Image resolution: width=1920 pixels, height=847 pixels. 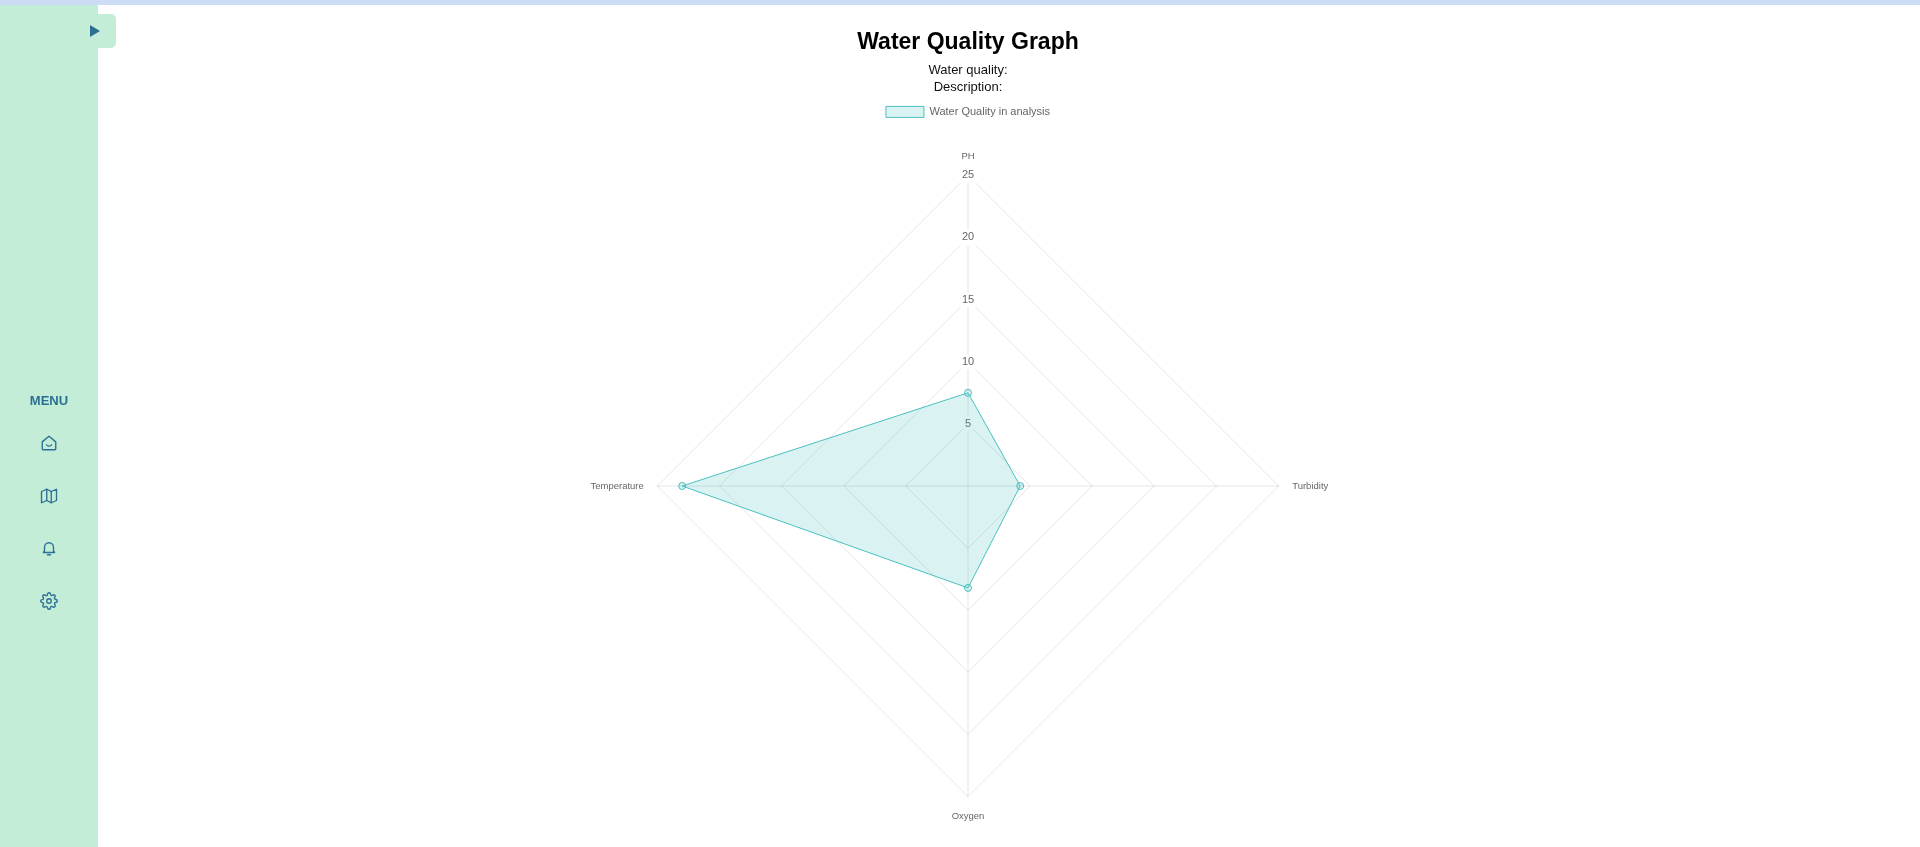 What do you see at coordinates (968, 815) in the screenshot?
I see `spoke-label: Oxygen` at bounding box center [968, 815].